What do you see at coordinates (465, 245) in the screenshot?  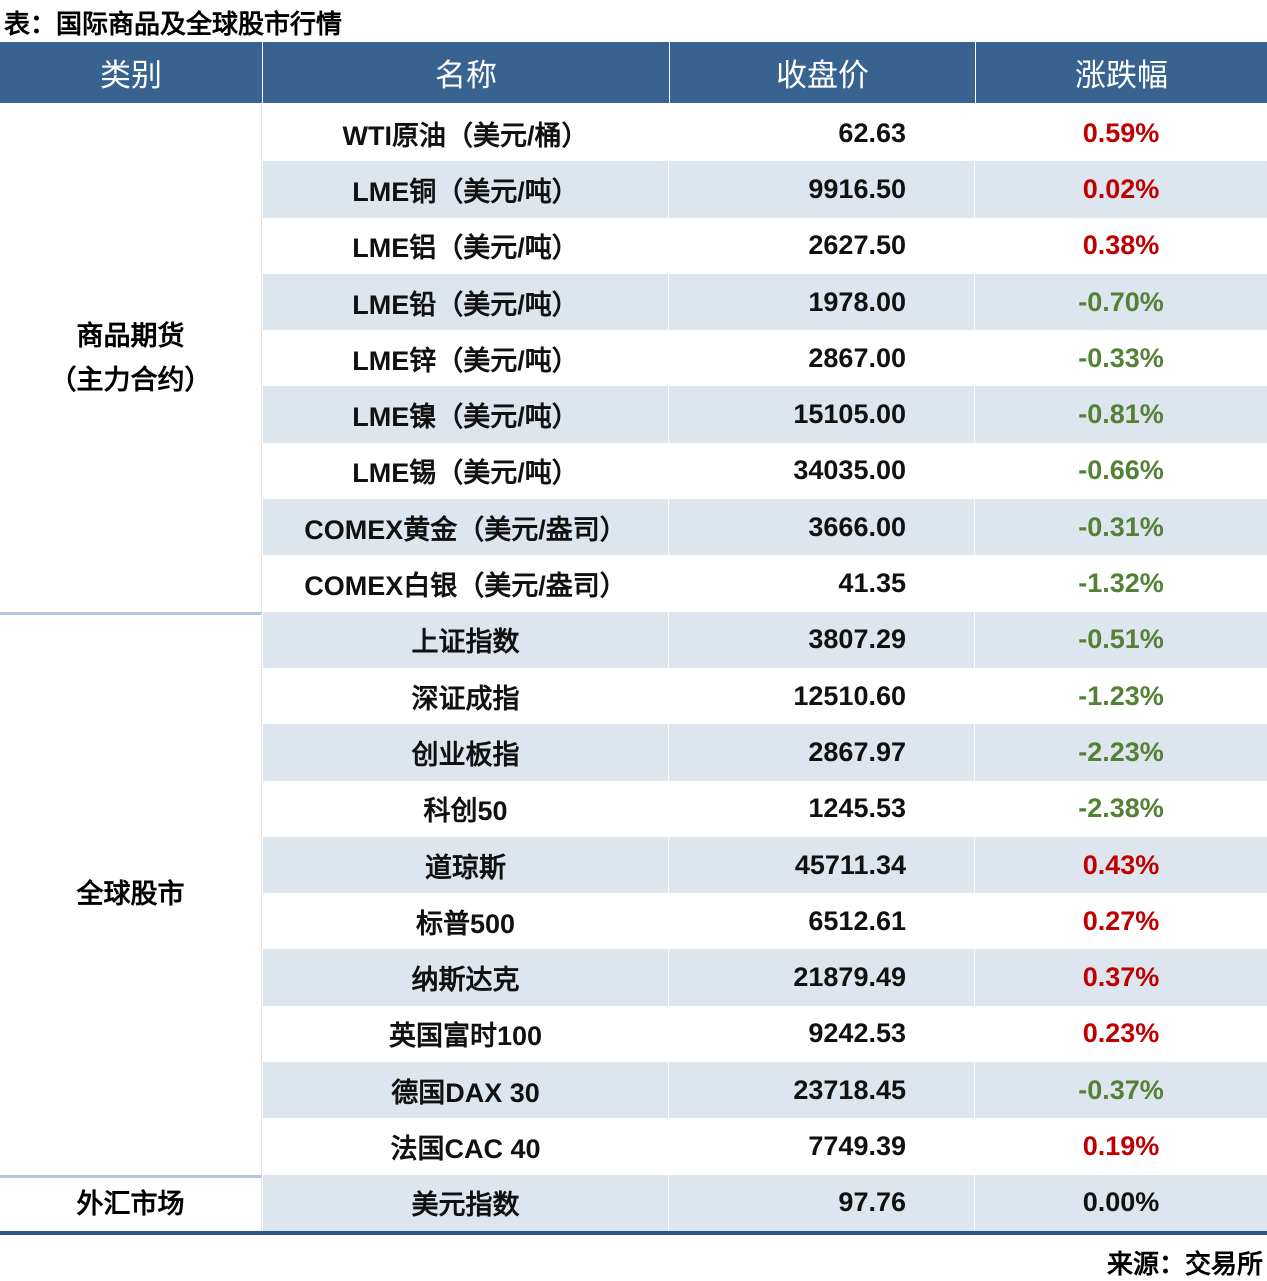 I see `instrument-name: LME铝（美元/吨）` at bounding box center [465, 245].